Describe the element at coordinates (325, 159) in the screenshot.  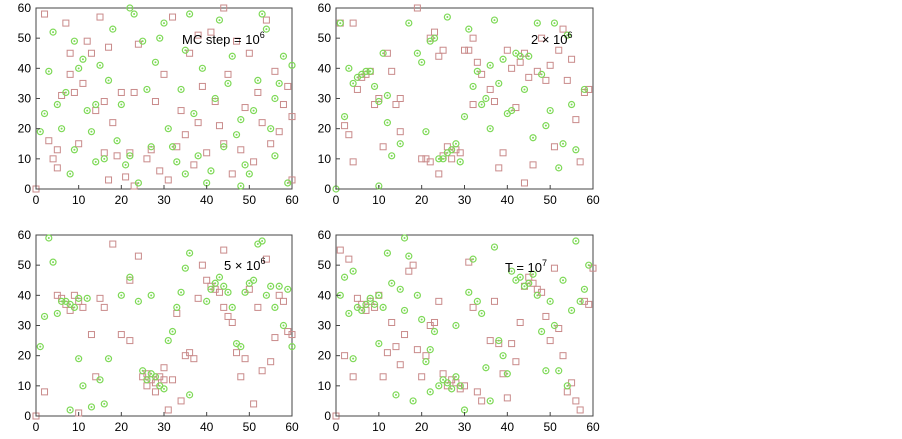
I see `y-tick-label: 10` at that location.